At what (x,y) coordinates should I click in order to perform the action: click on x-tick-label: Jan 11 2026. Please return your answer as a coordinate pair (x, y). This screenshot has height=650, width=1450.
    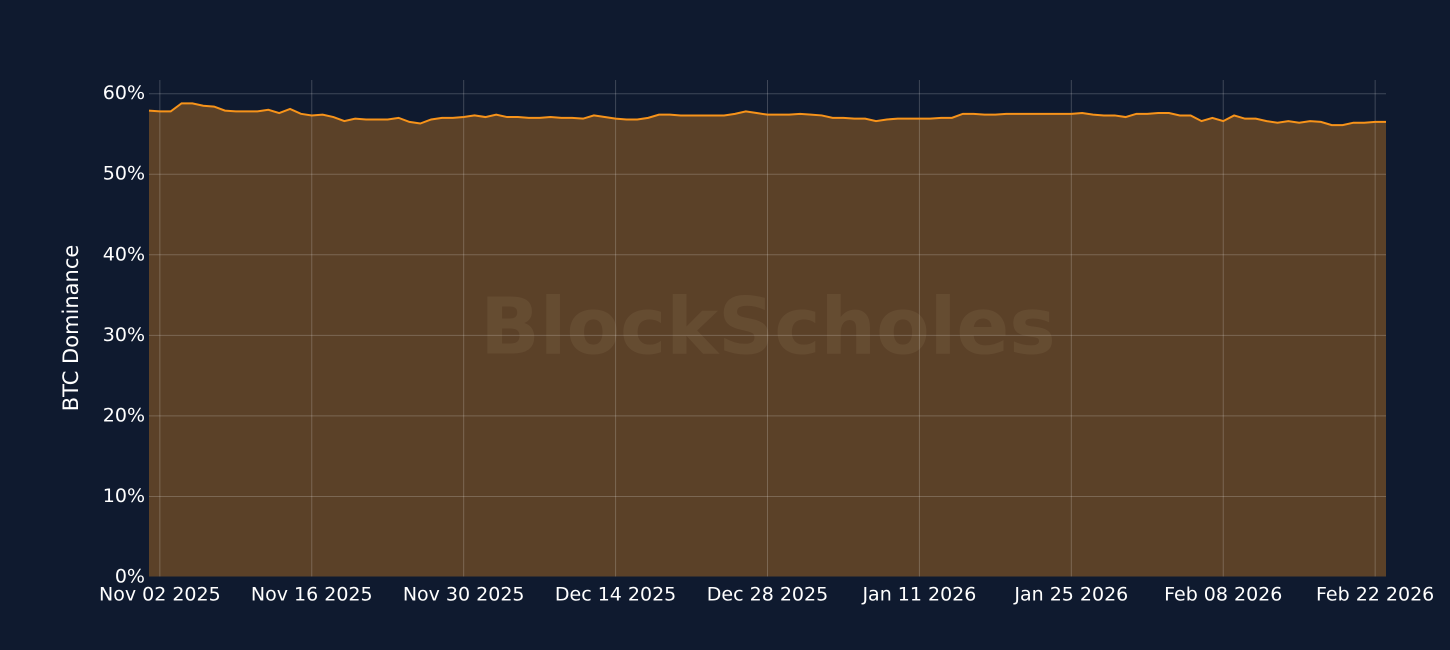
    Looking at the image, I should click on (918, 595).